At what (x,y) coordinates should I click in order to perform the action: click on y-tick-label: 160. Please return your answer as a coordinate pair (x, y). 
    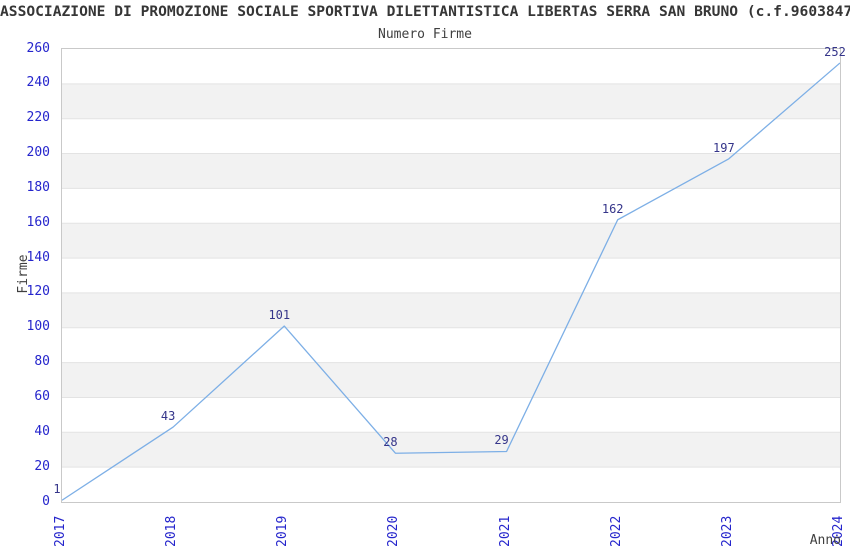
    Looking at the image, I should click on (38, 222).